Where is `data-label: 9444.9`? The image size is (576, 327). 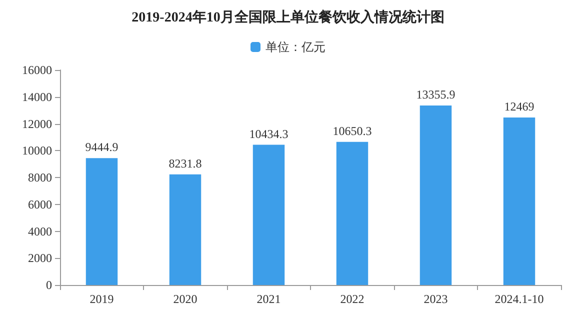 data-label: 9444.9 is located at coordinates (101, 147).